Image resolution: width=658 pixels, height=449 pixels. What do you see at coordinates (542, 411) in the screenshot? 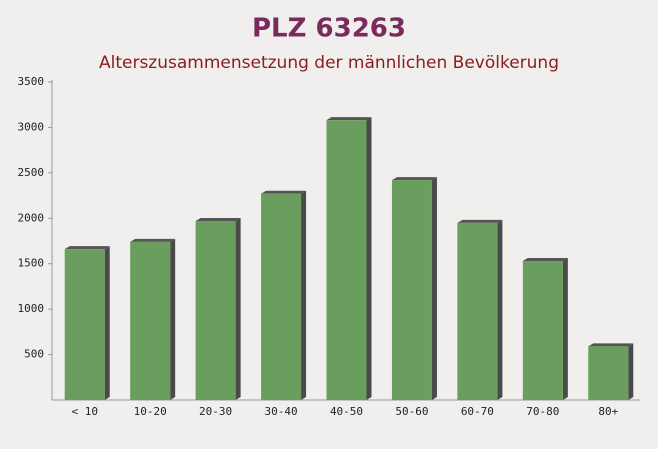
I see `x-tick-label: 70-80` at bounding box center [542, 411].